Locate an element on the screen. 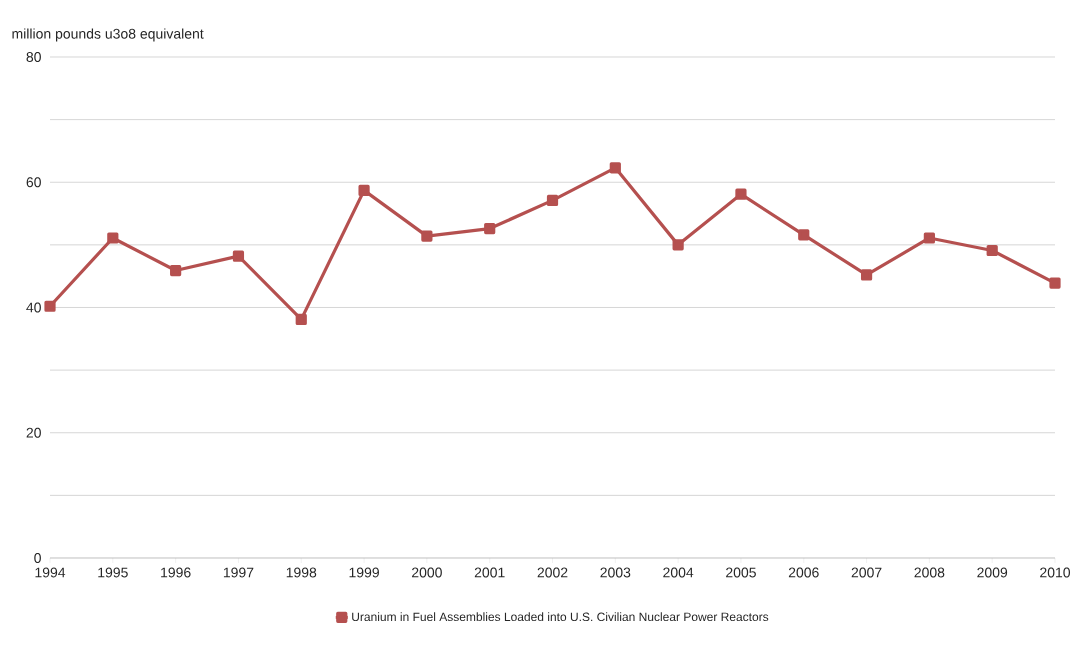 The image size is (1077, 649). x-tick-label: 2000 is located at coordinates (427, 572).